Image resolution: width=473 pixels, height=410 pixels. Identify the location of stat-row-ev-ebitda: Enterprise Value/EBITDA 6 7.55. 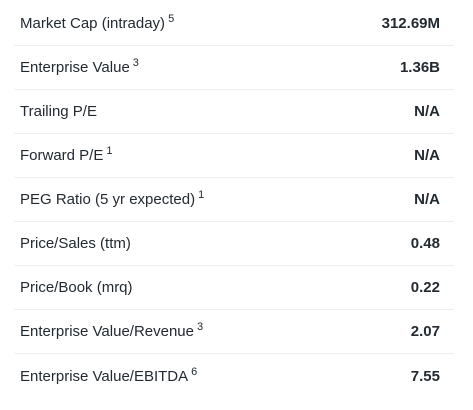
(234, 376).